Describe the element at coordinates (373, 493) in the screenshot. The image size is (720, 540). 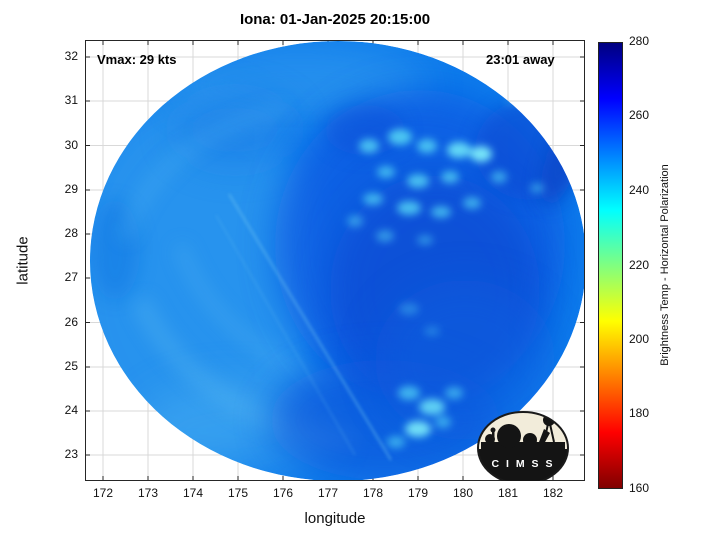
I see `x-tick-label: 178` at that location.